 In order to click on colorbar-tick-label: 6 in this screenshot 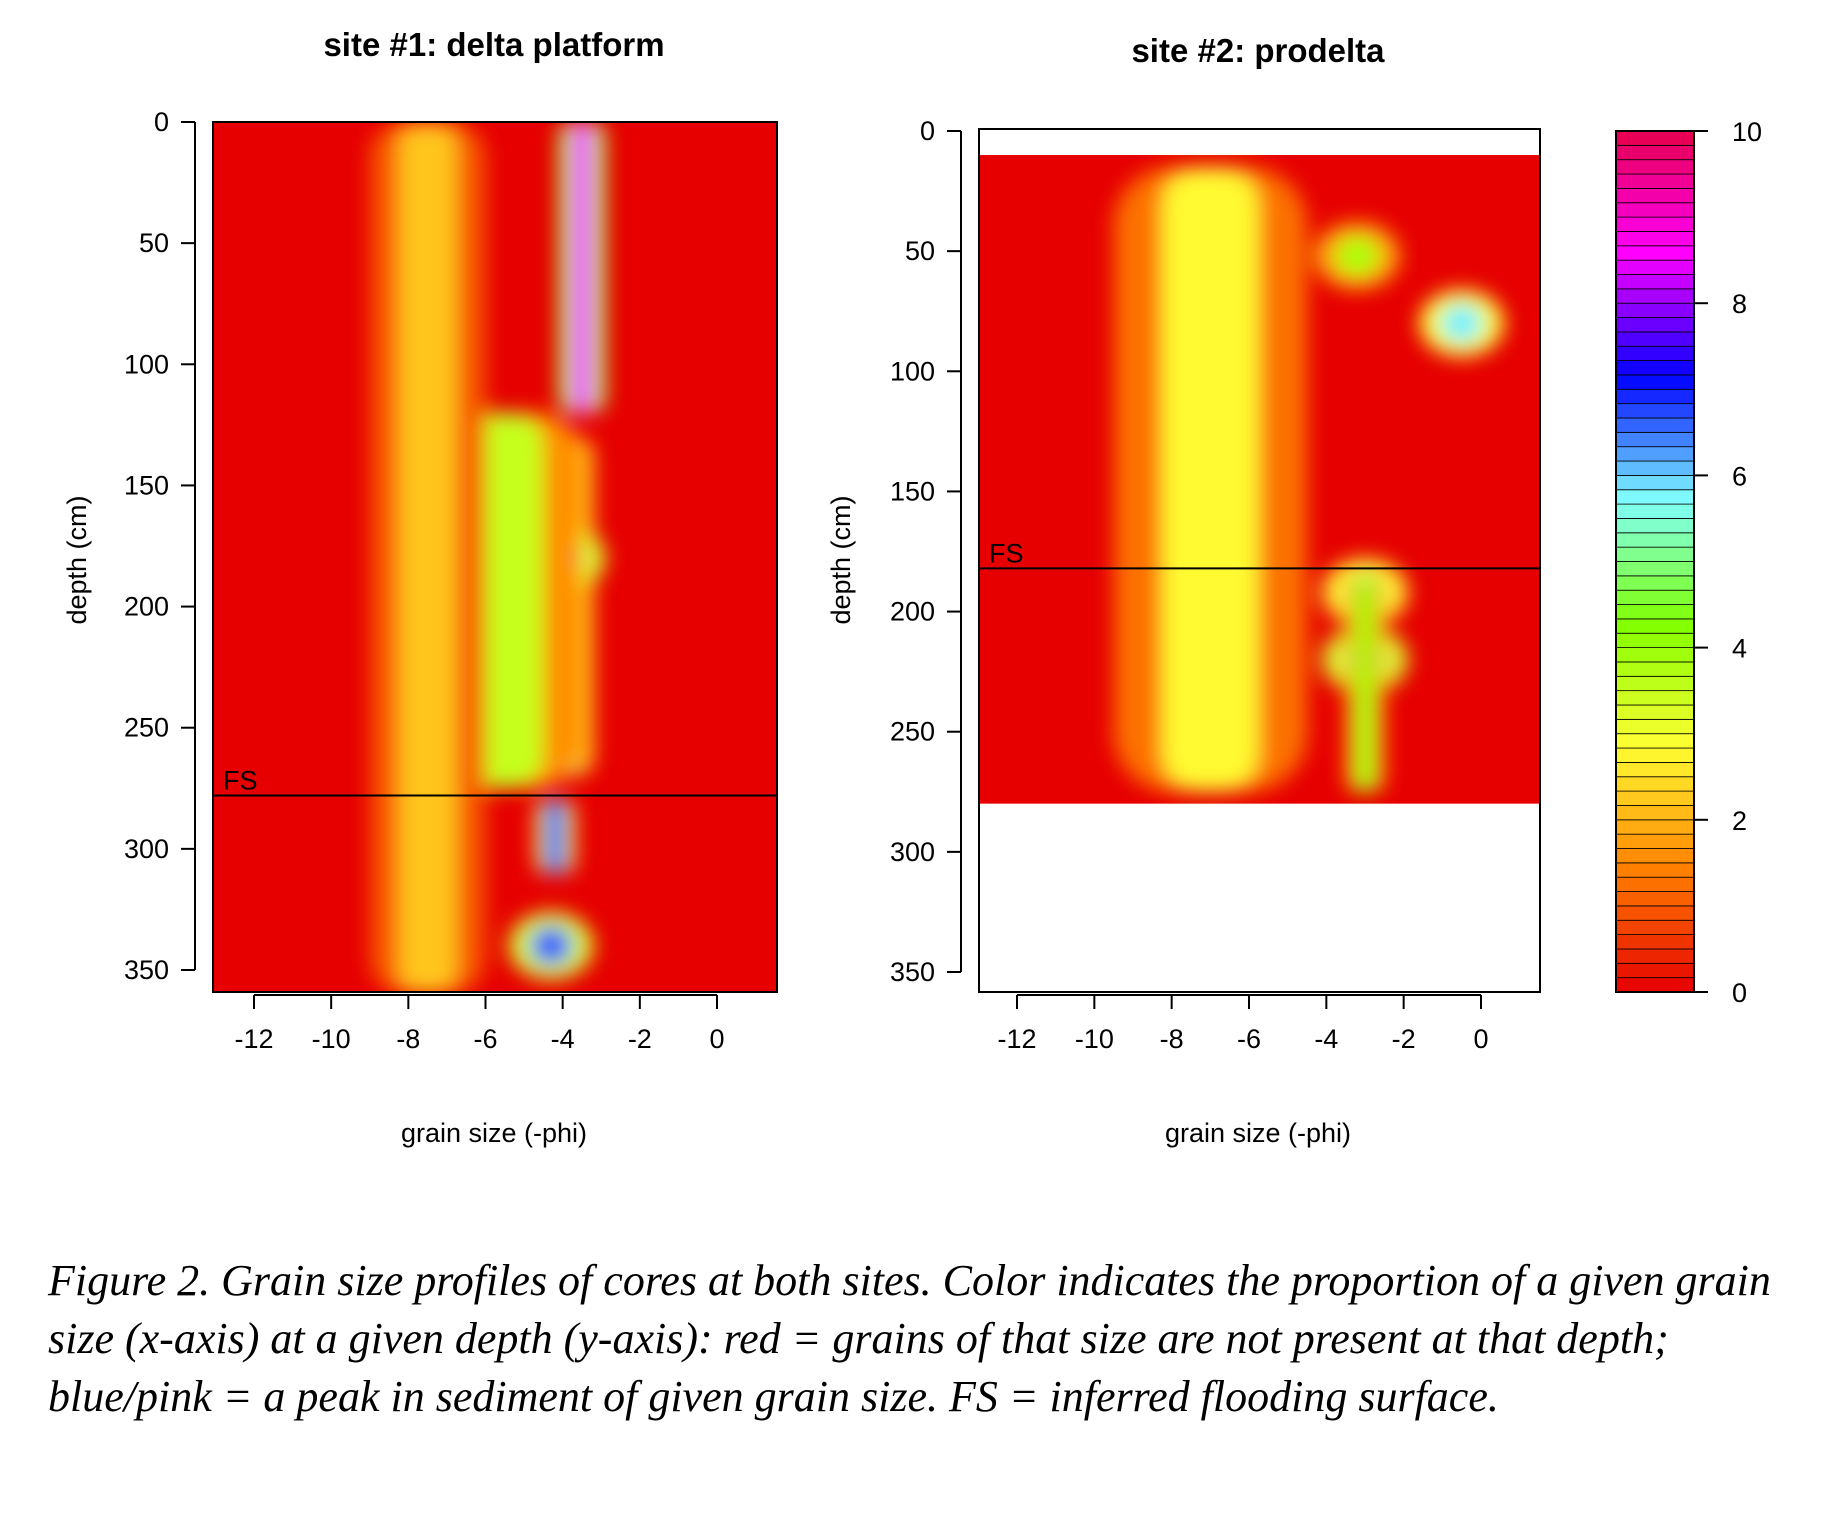, I will do `click(1739, 476)`.